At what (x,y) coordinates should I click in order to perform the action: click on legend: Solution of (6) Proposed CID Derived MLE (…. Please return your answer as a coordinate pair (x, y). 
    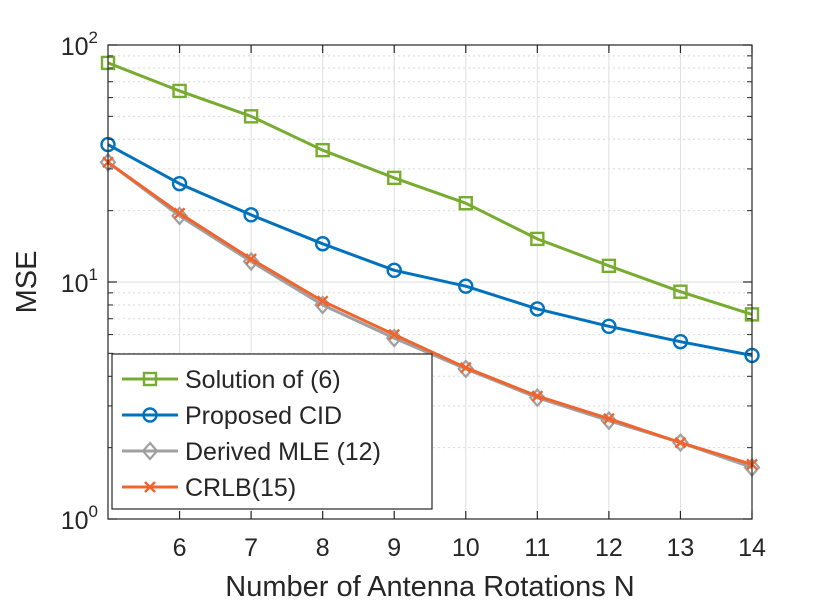
    Looking at the image, I should click on (272, 431).